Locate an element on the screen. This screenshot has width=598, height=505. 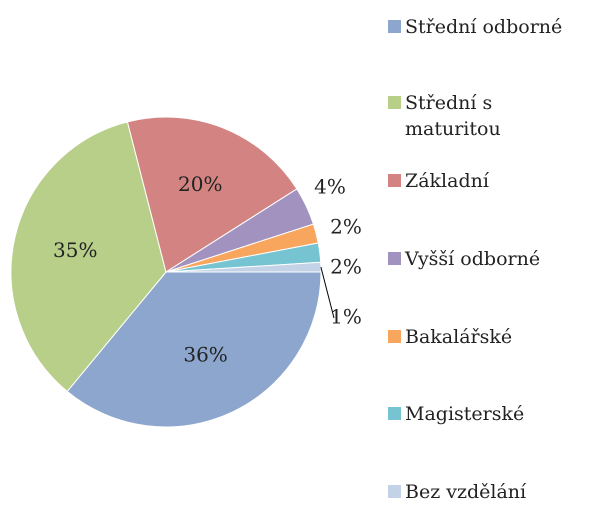
data-label: 36% is located at coordinates (205, 355).